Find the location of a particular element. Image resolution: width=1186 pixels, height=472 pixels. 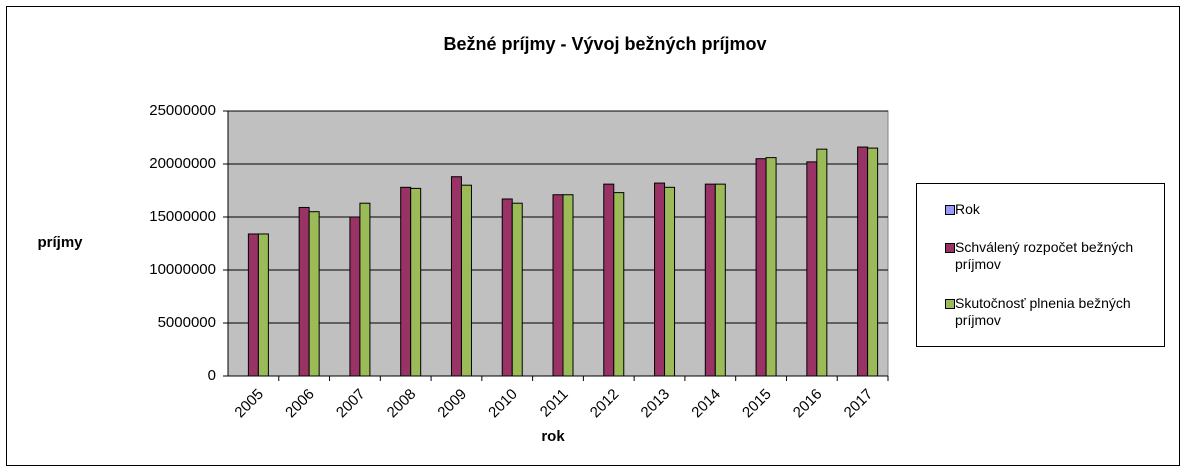

y-tick-label: 5000000 is located at coordinates (187, 322).